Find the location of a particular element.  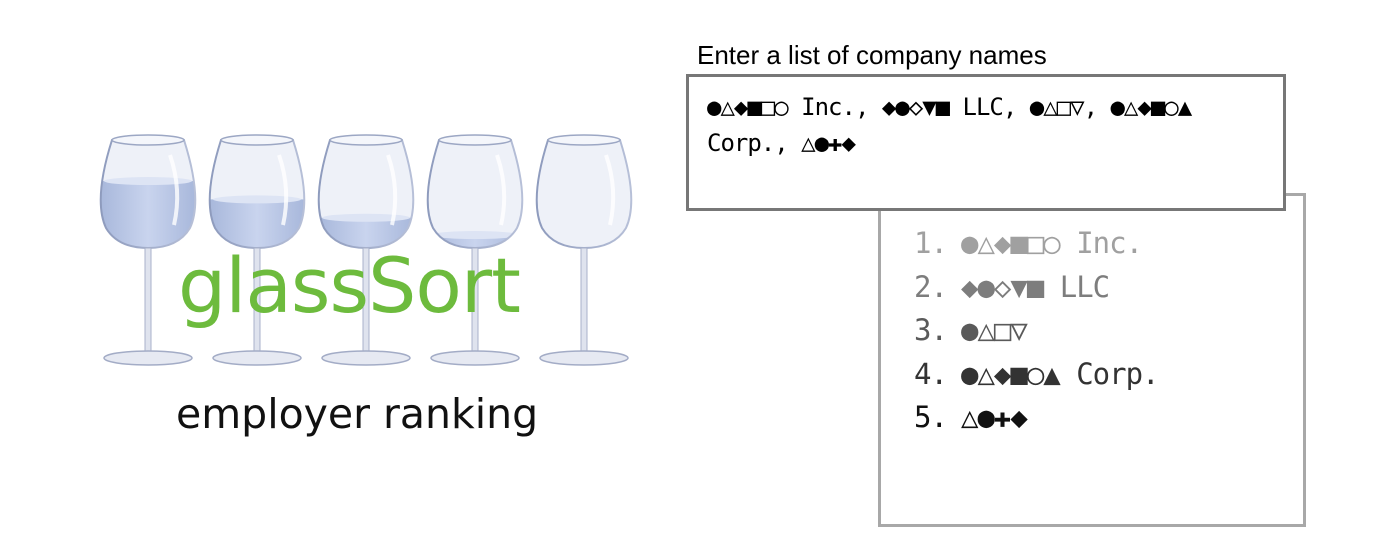

result-rank: 3. is located at coordinates (931, 330).